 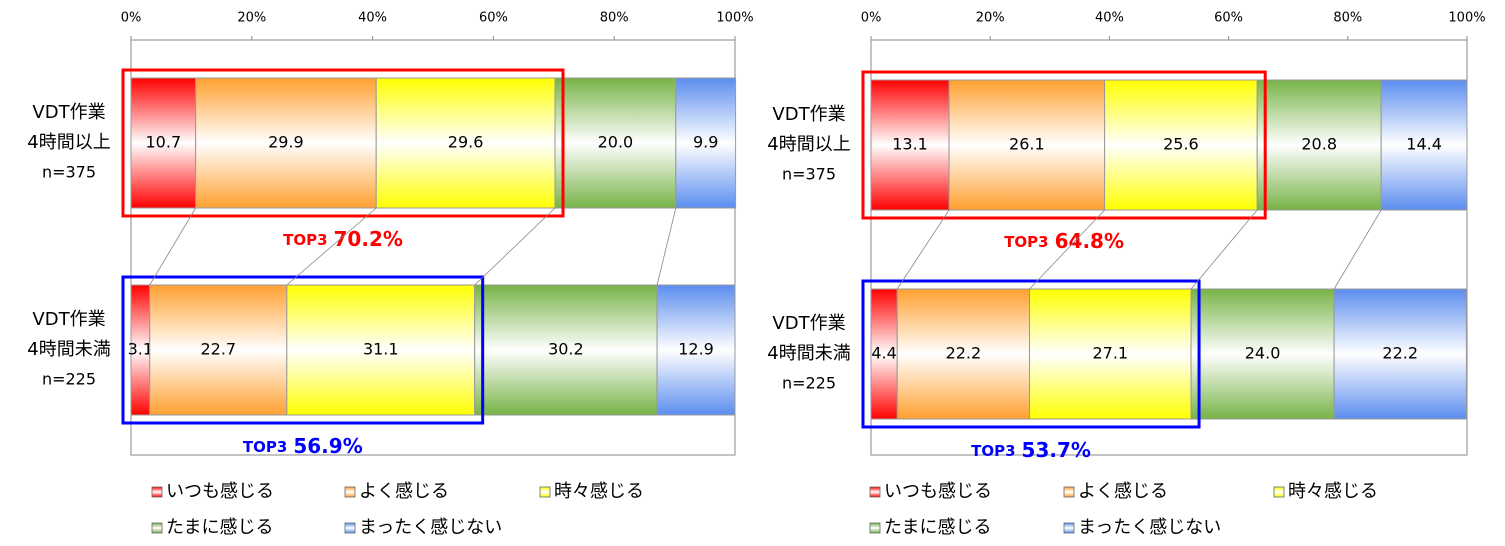 I want to click on data-label: 27.1, so click(x=1110, y=353).